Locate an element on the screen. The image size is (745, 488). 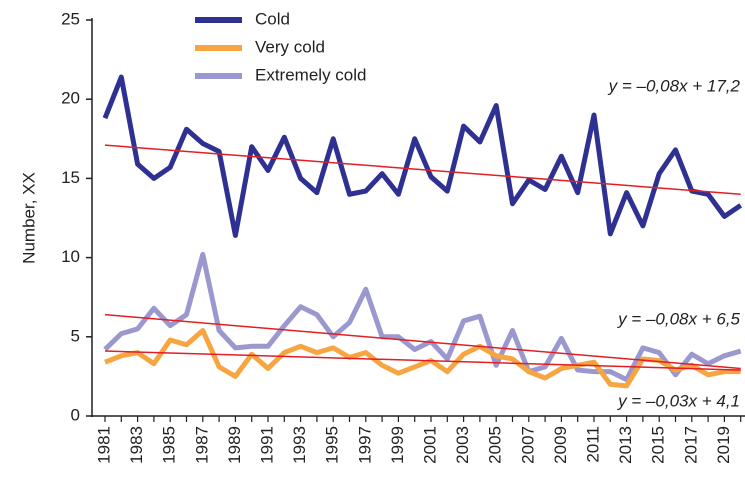
x-tick-label: 1997 is located at coordinates (364, 445).